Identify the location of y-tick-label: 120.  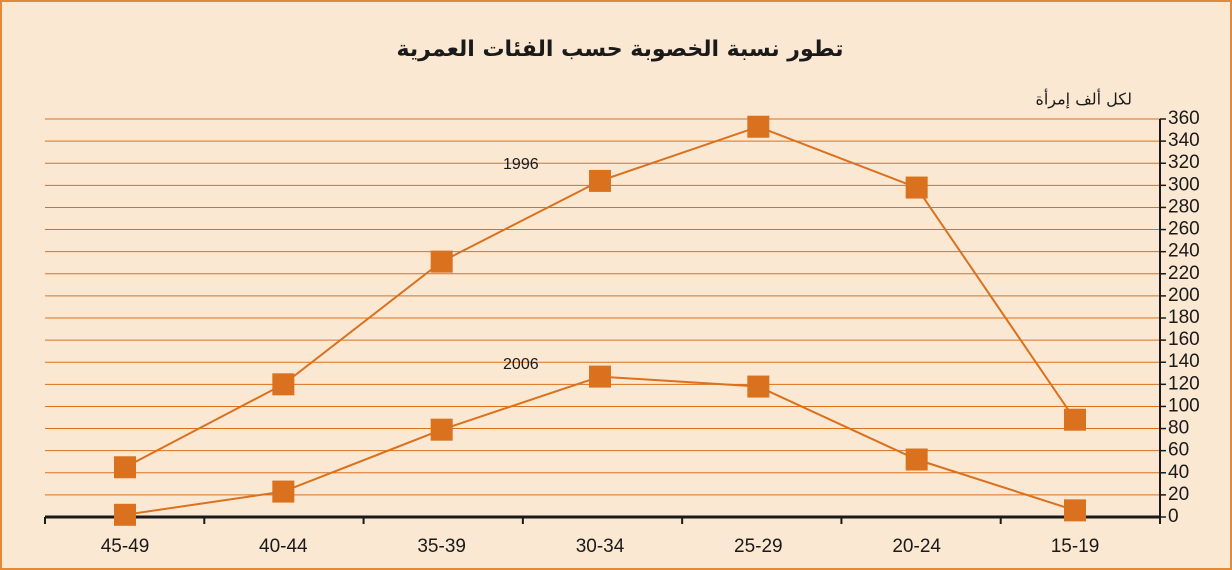
(1184, 383).